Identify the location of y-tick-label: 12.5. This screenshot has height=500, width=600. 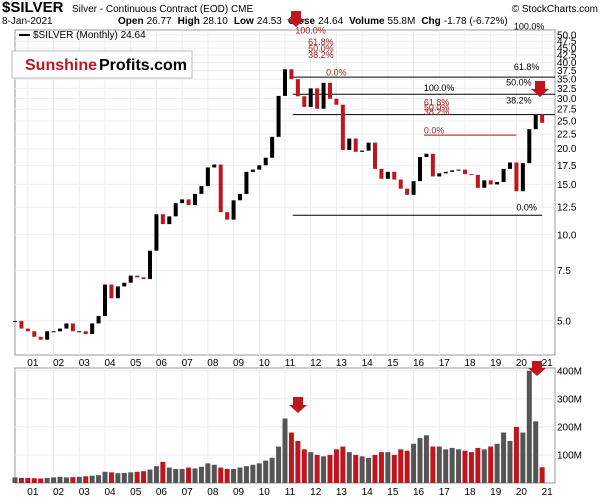
(567, 208).